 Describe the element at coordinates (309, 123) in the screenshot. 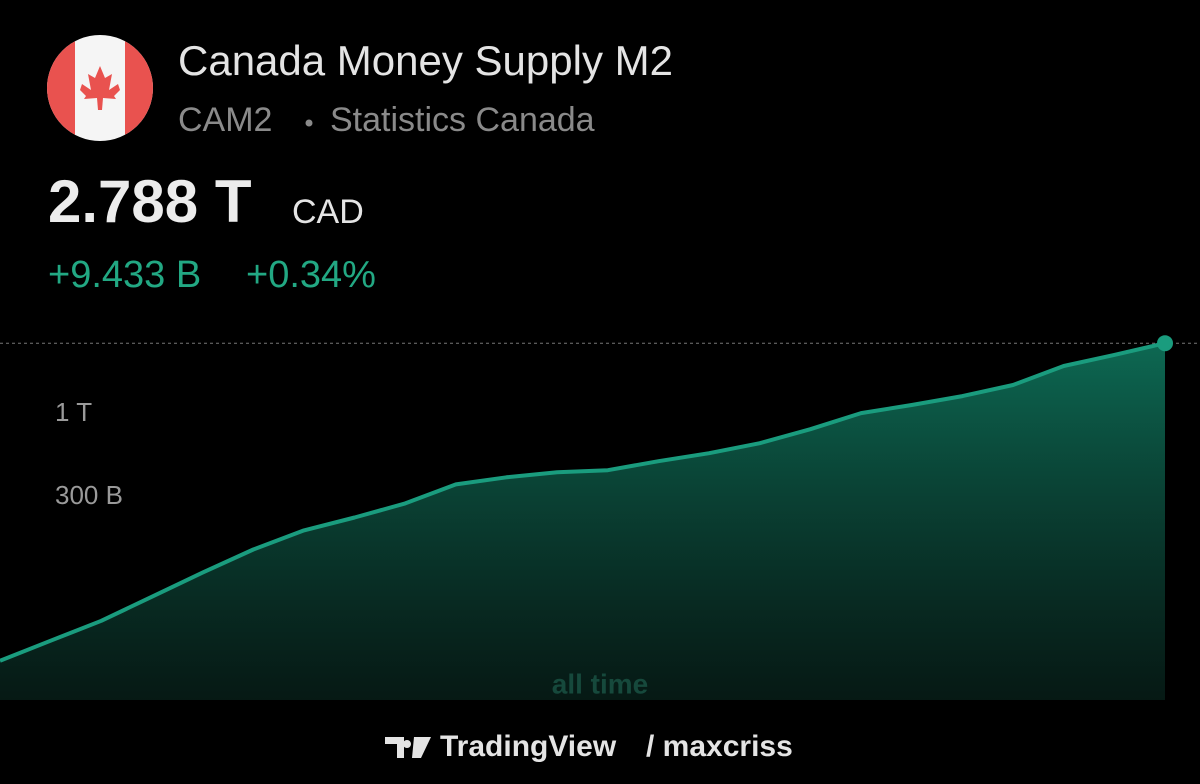

I see `separator` at that location.